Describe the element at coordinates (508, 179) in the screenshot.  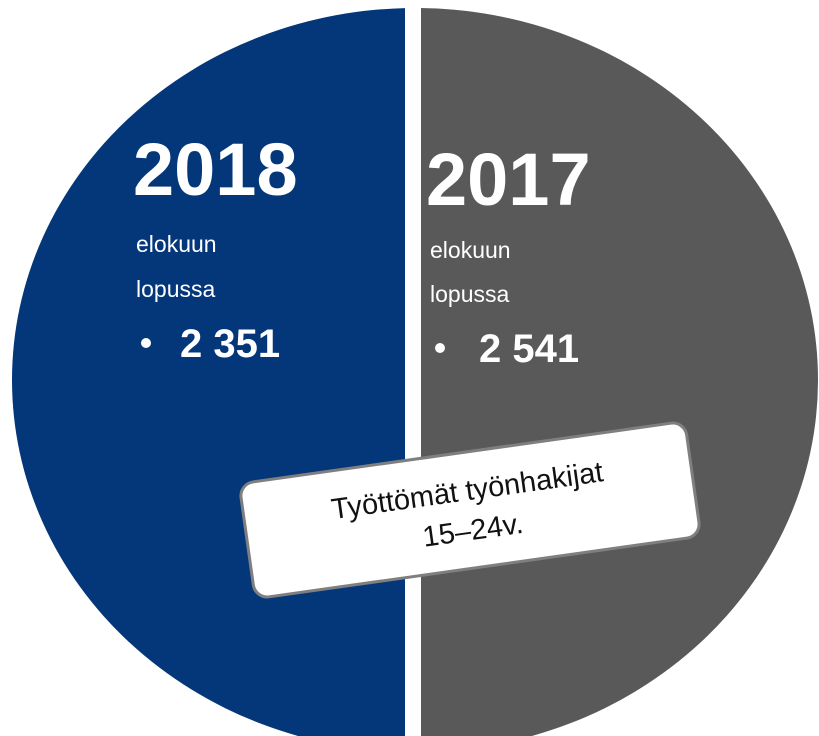
I see `right-year: 2017` at that location.